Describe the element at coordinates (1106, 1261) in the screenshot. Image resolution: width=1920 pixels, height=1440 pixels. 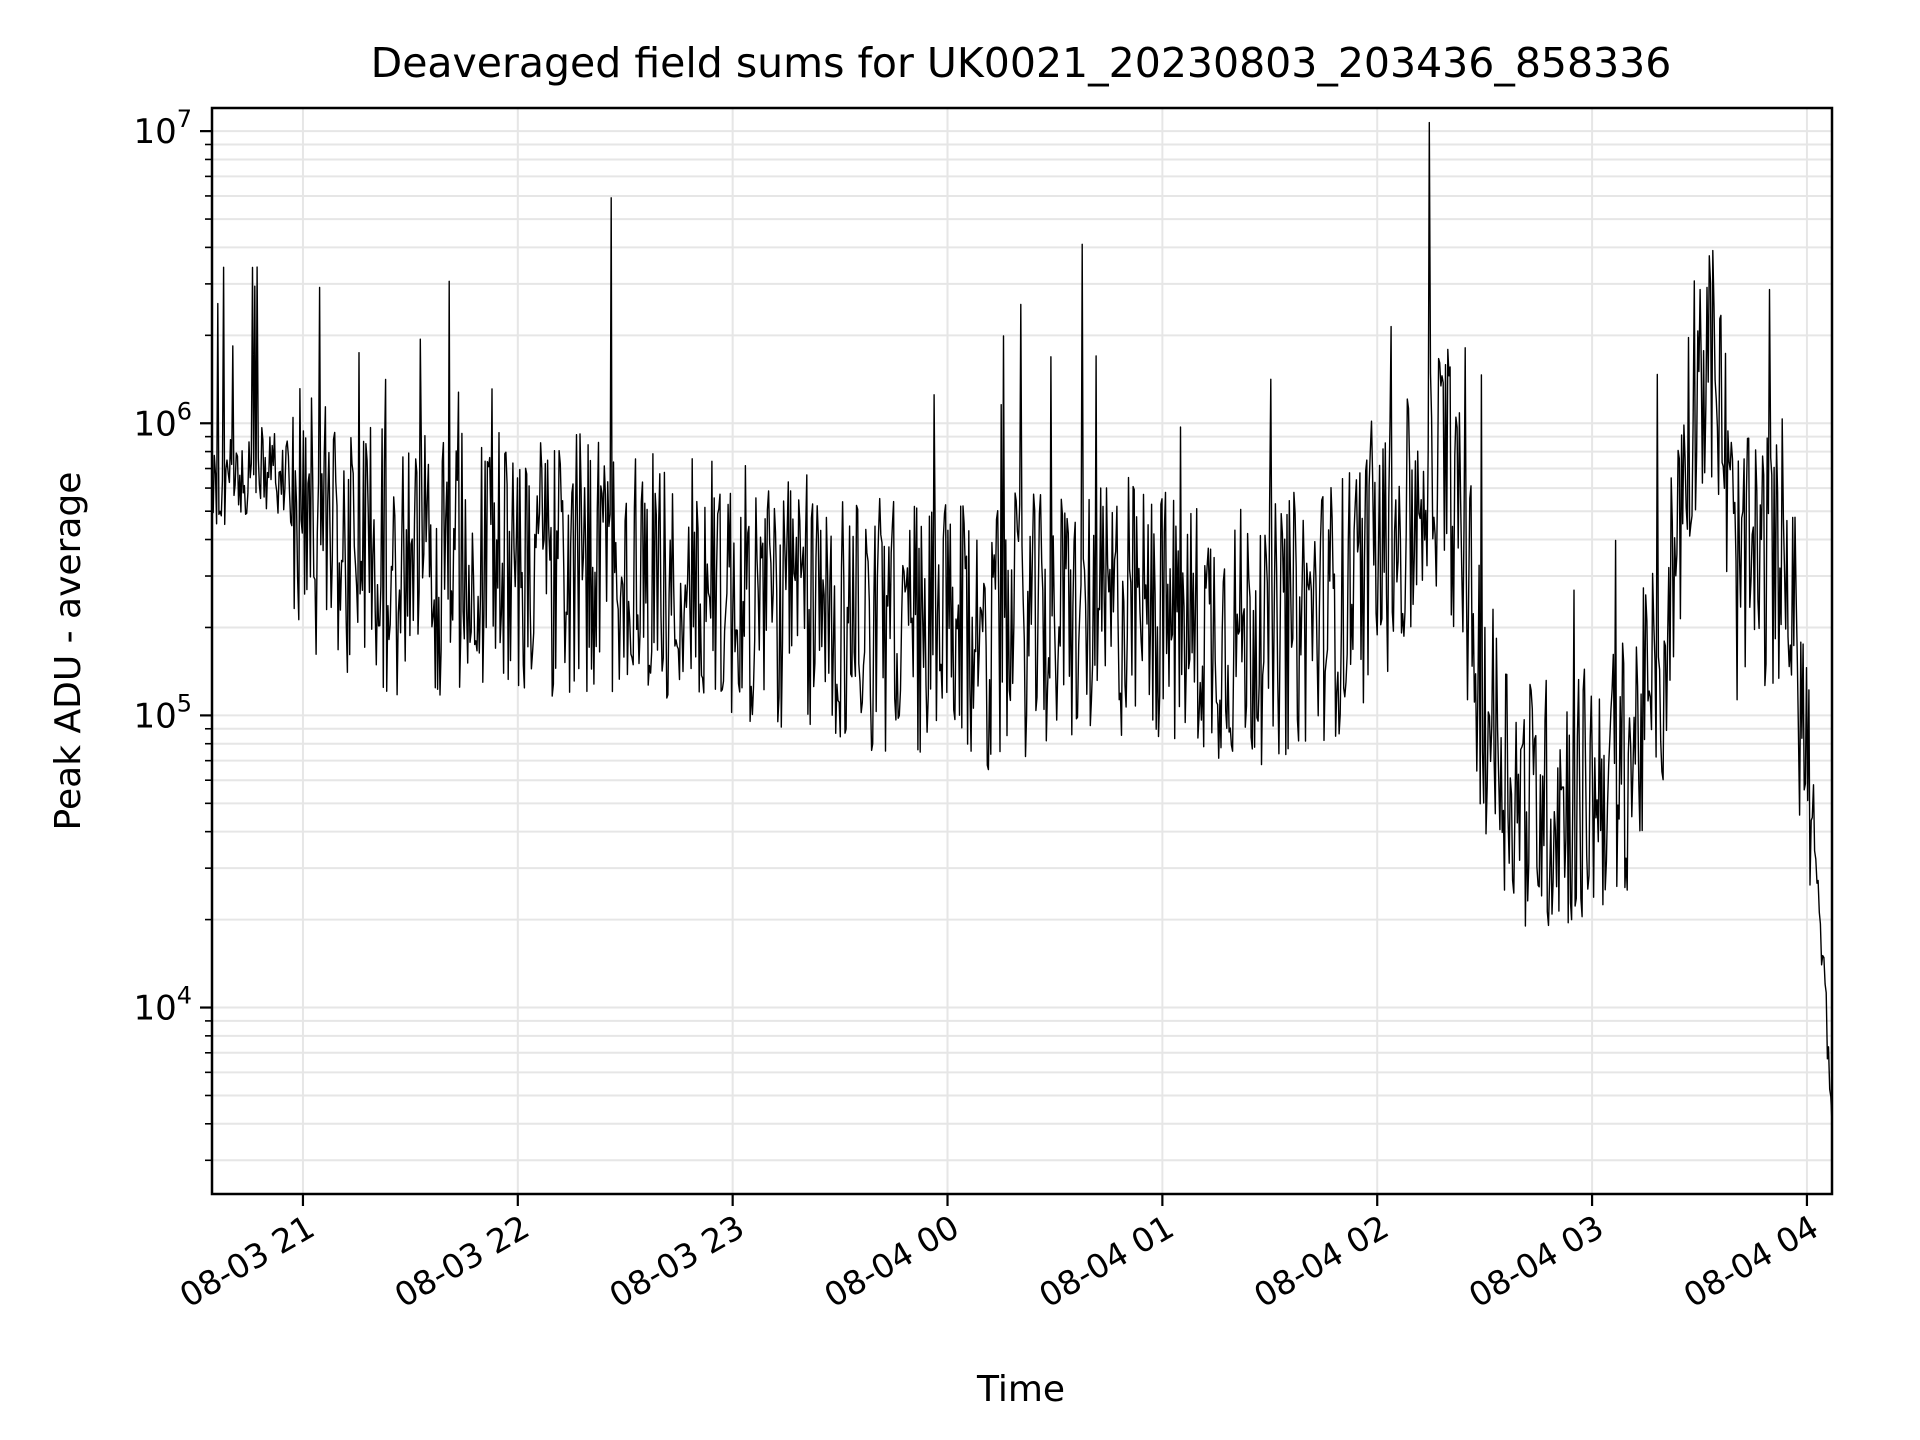
I see `x-tick-label: 08-04 01` at that location.